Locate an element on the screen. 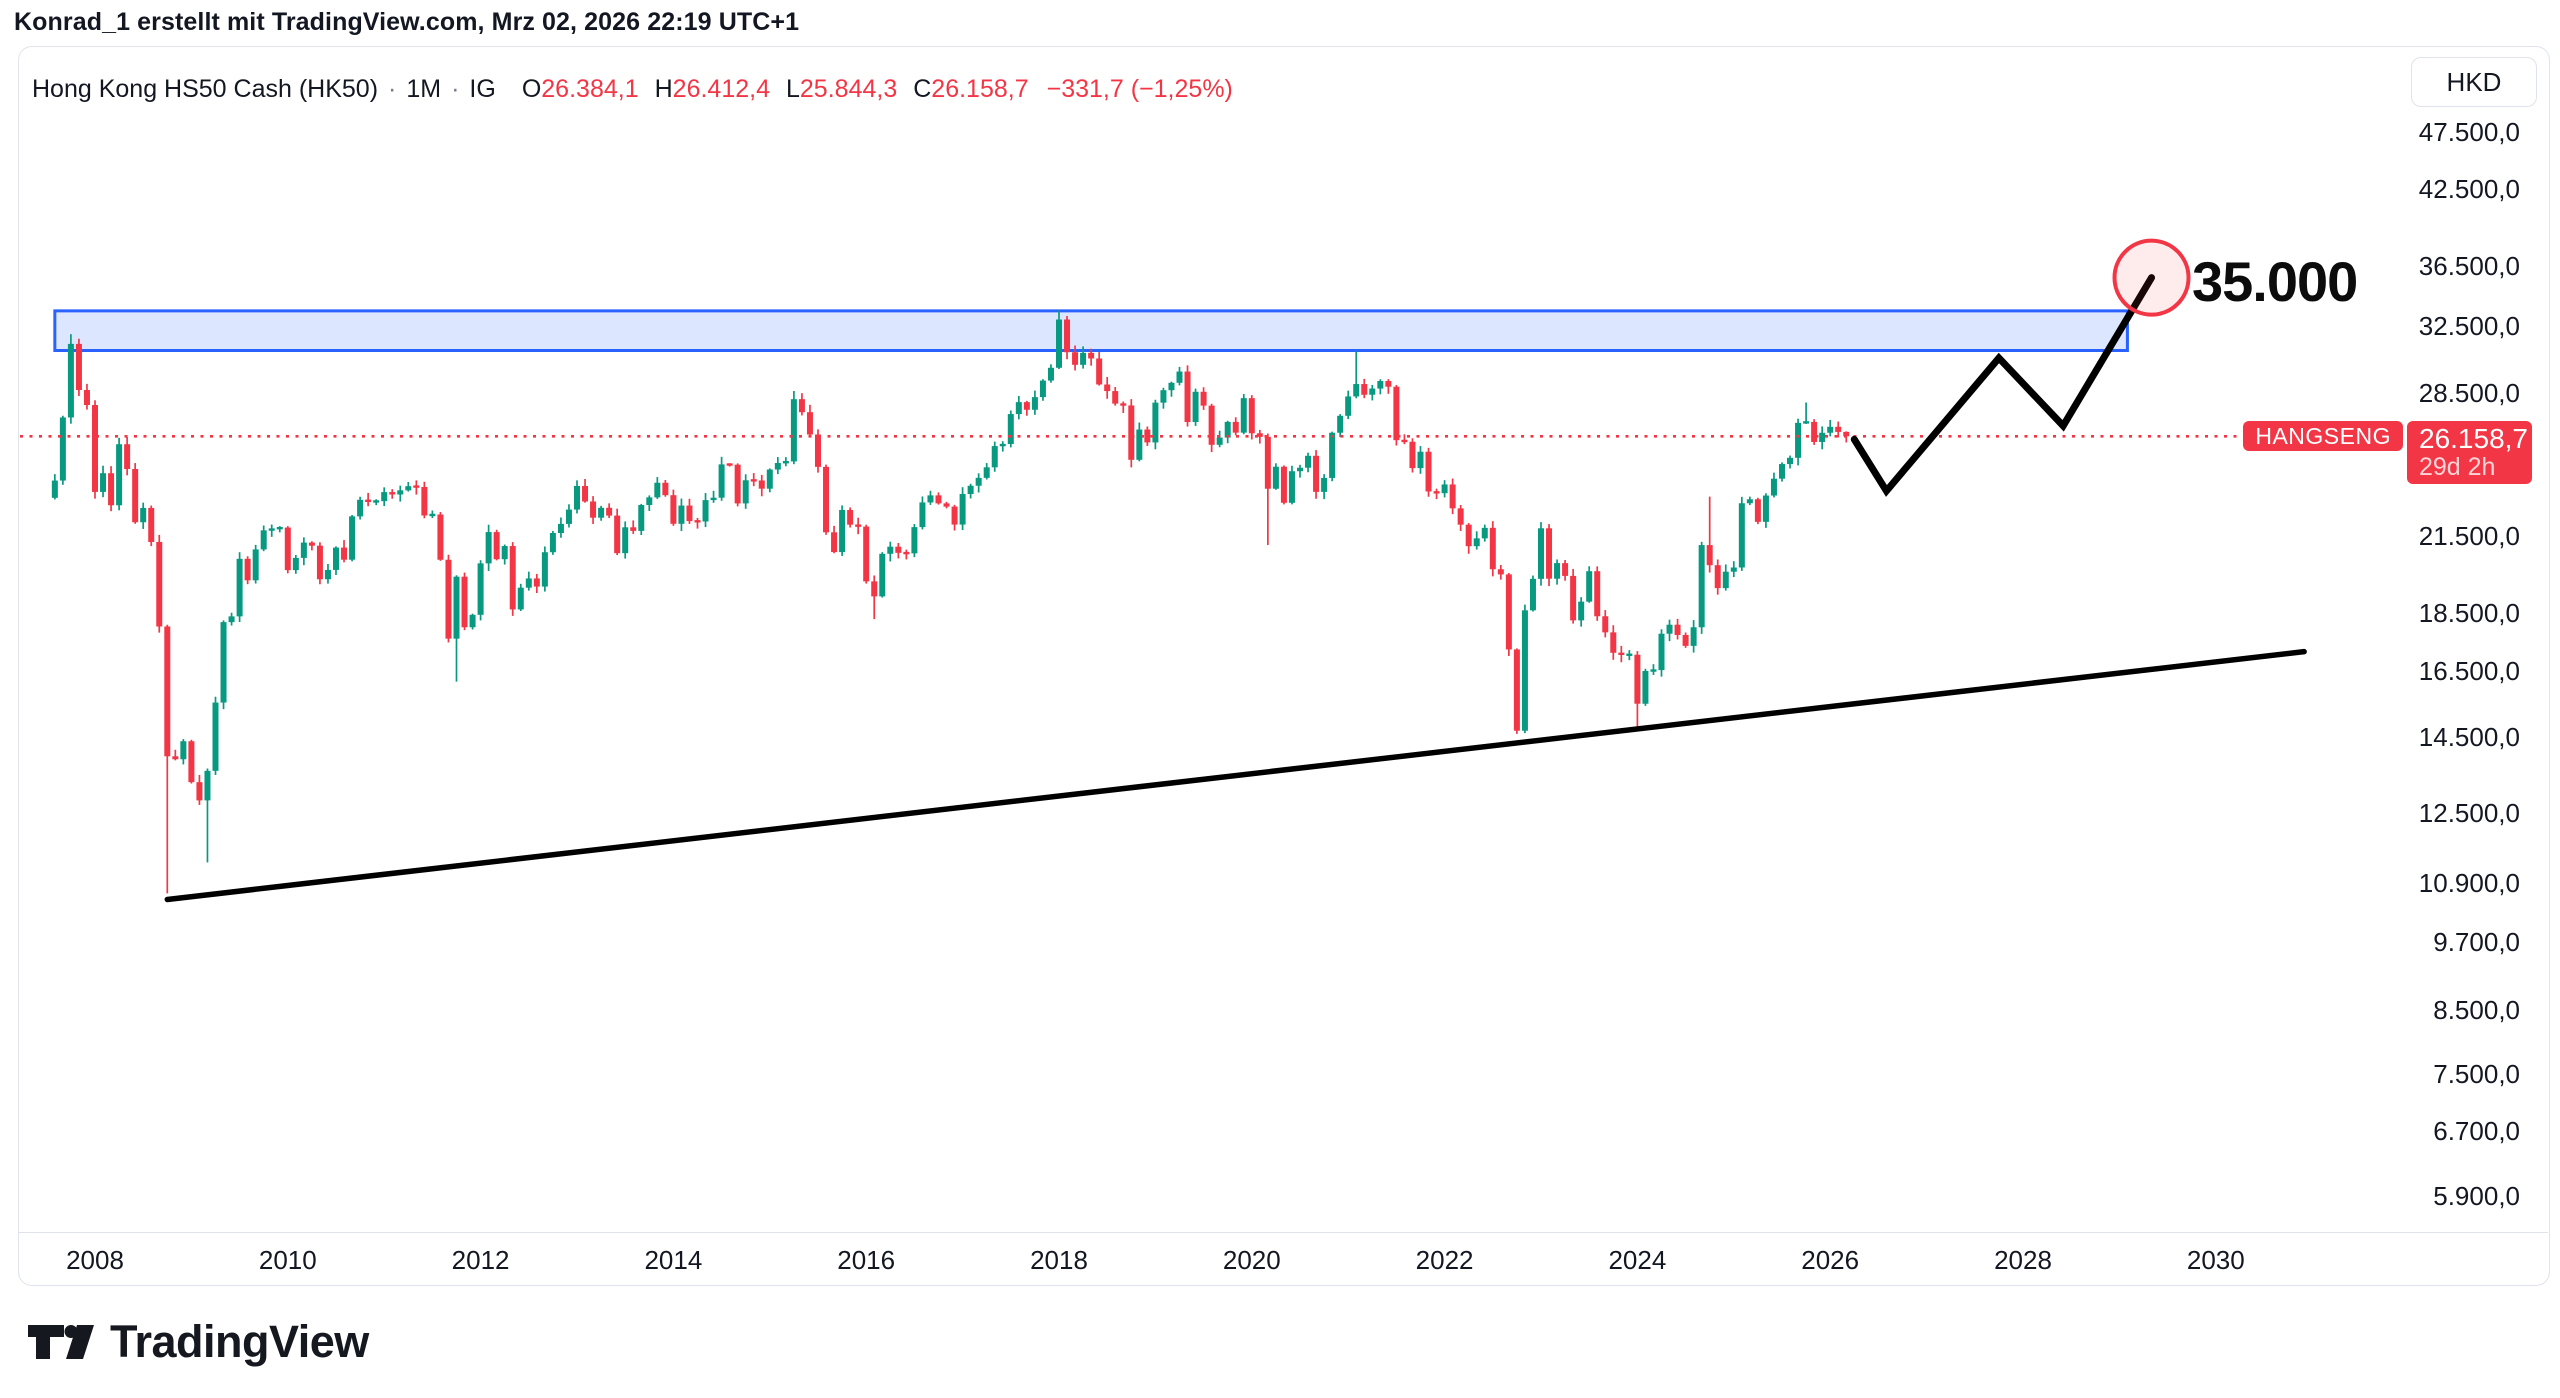 The width and height of the screenshot is (2560, 1398). symbol-title: Hong Kong HS50 Cash (HK50) is located at coordinates (205, 88).